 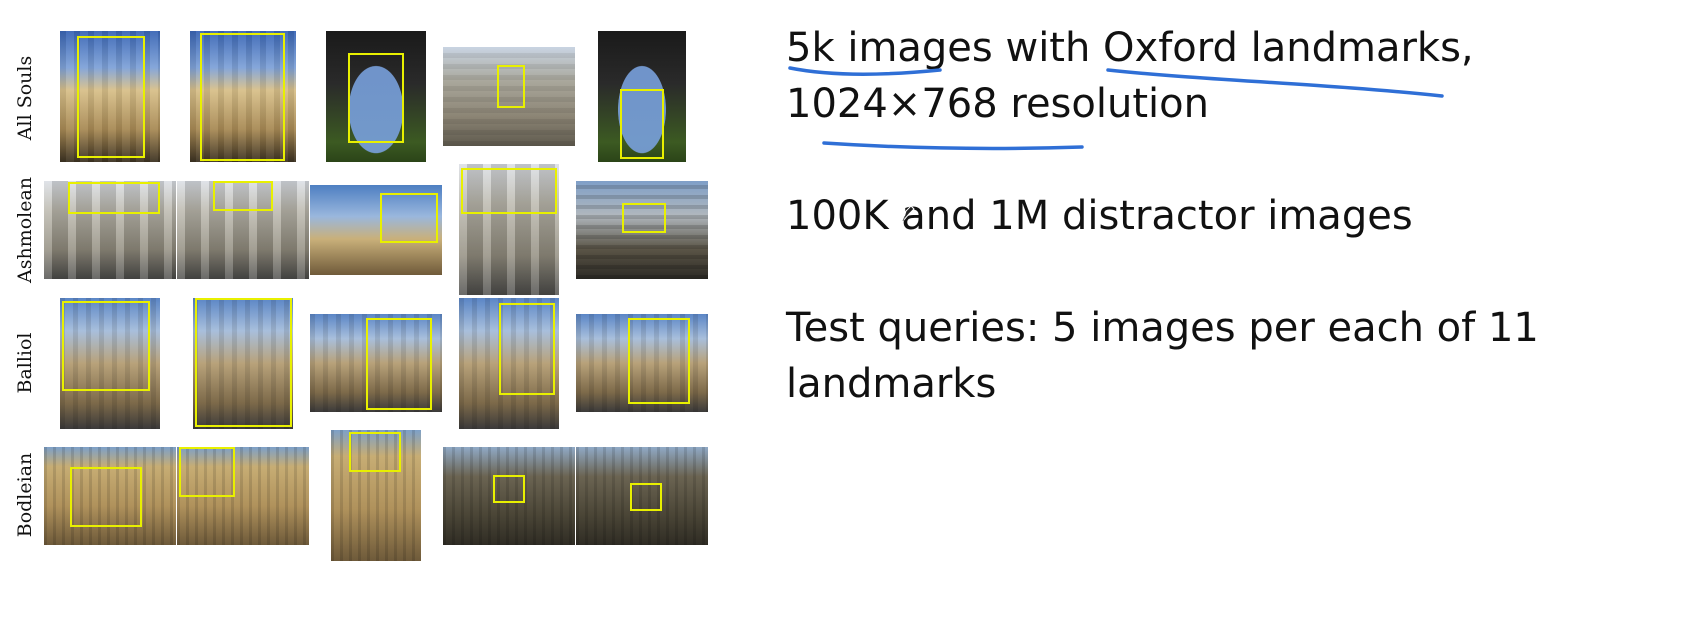 What do you see at coordinates (891, 384) in the screenshot?
I see `test-queries-line-b: landmarks` at bounding box center [891, 384].